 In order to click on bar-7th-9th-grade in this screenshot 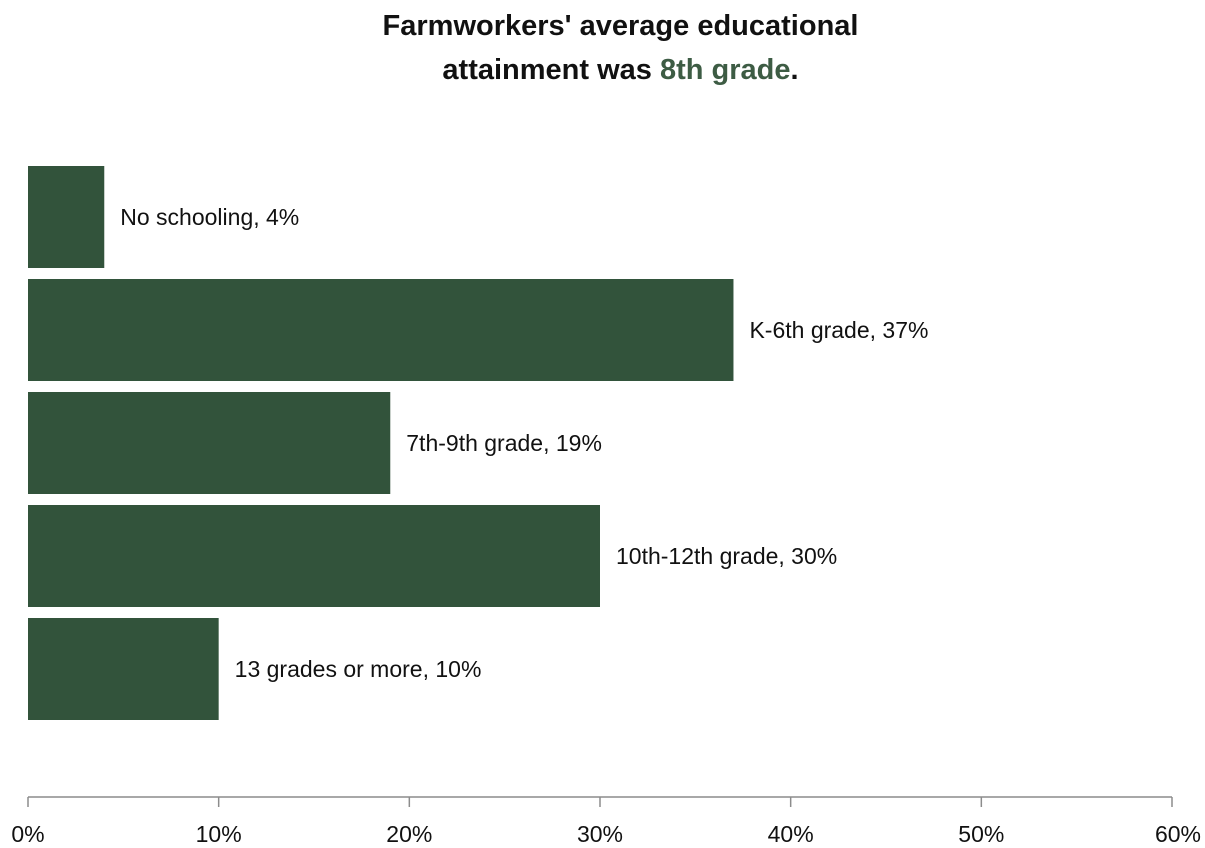, I will do `click(209, 443)`.